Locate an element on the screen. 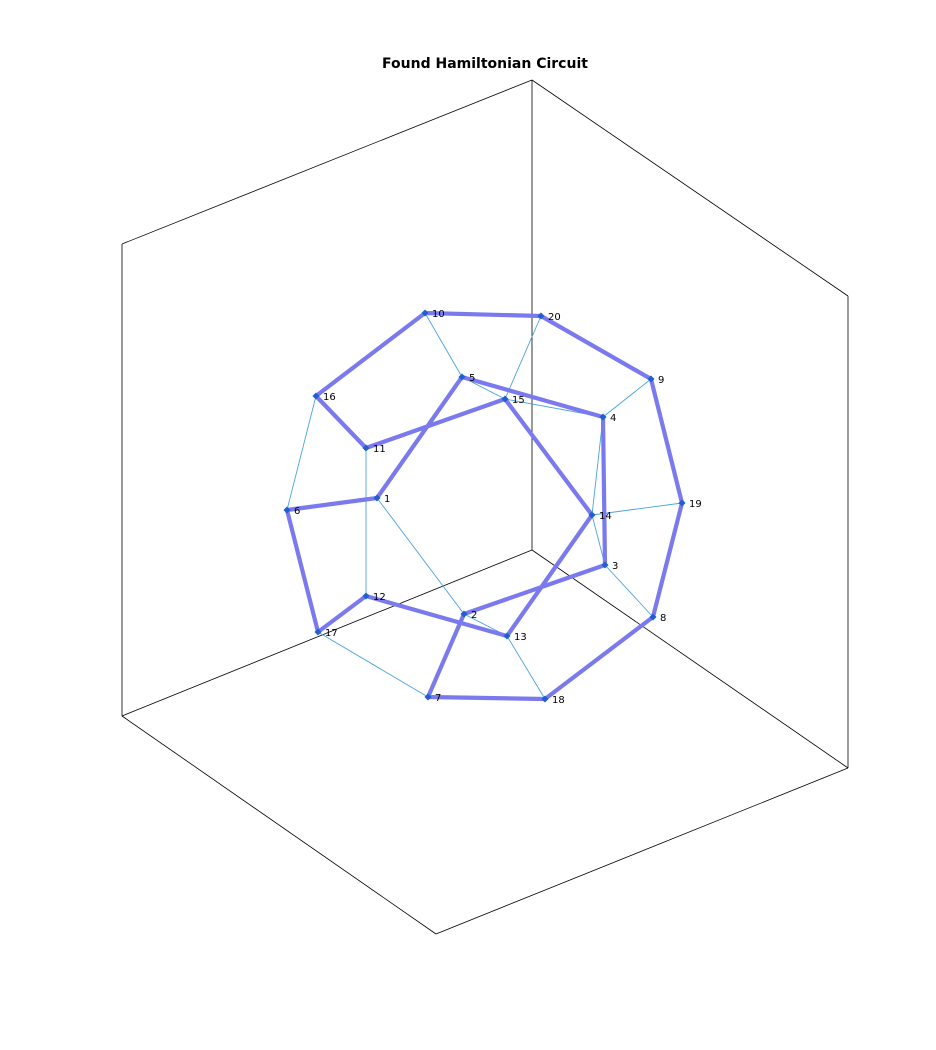 This screenshot has height=1050, width=936. node-label-10: 10 is located at coordinates (438, 314).